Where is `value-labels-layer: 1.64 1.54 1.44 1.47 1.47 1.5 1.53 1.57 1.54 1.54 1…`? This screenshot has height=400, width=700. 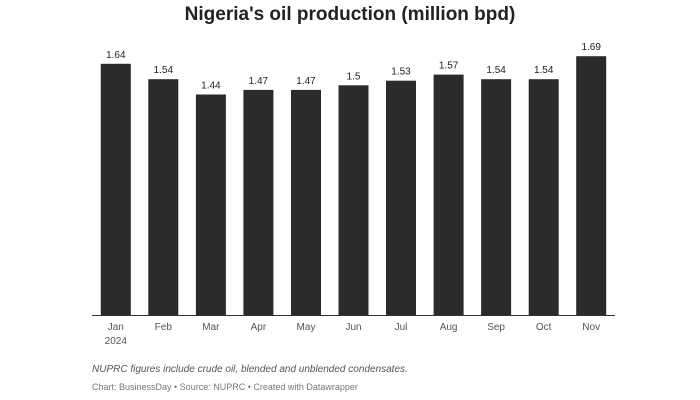 value-labels-layer: 1.64 1.54 1.44 1.47 1.47 1.5 1.53 1.57 1.54 1.54 1… is located at coordinates (353, 66).